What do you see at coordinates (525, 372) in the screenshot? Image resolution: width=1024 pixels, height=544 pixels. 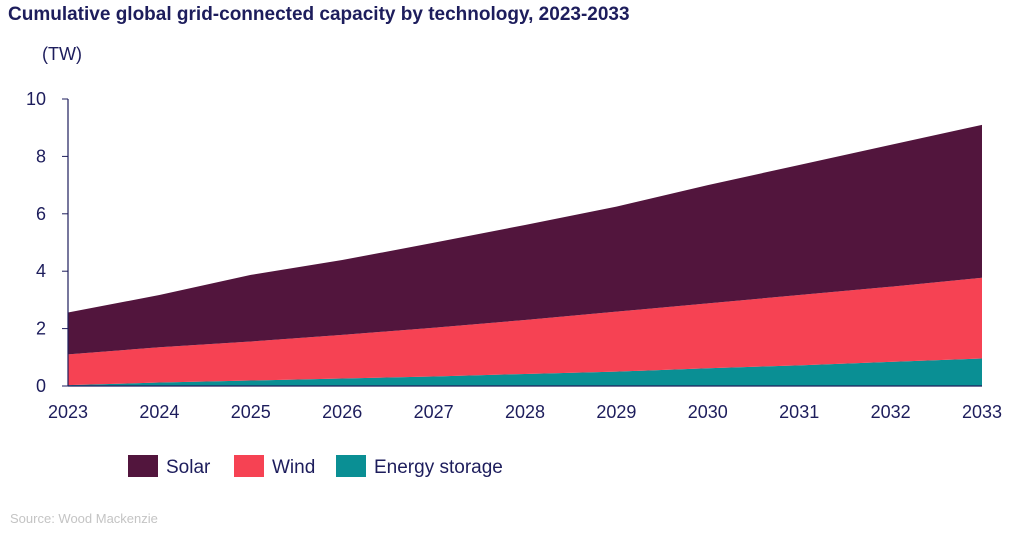 I see `area-energy-storage` at bounding box center [525, 372].